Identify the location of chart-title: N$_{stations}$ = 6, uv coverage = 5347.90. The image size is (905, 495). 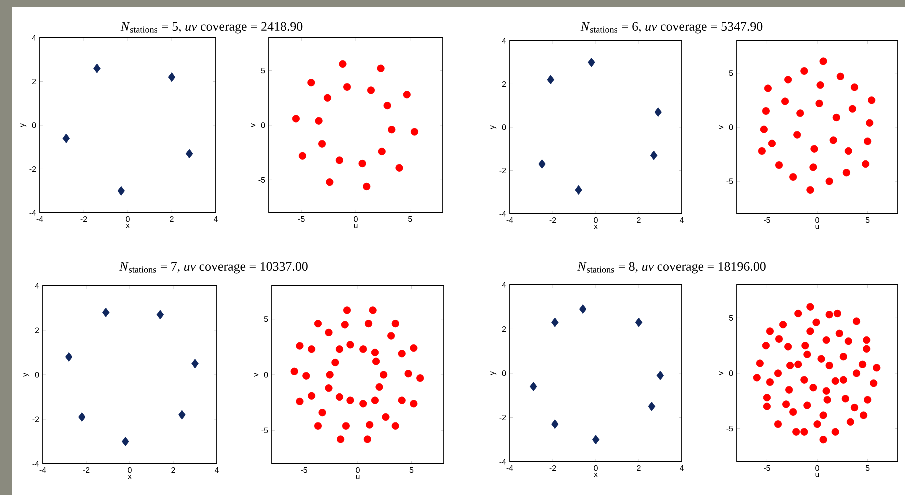
(671, 28).